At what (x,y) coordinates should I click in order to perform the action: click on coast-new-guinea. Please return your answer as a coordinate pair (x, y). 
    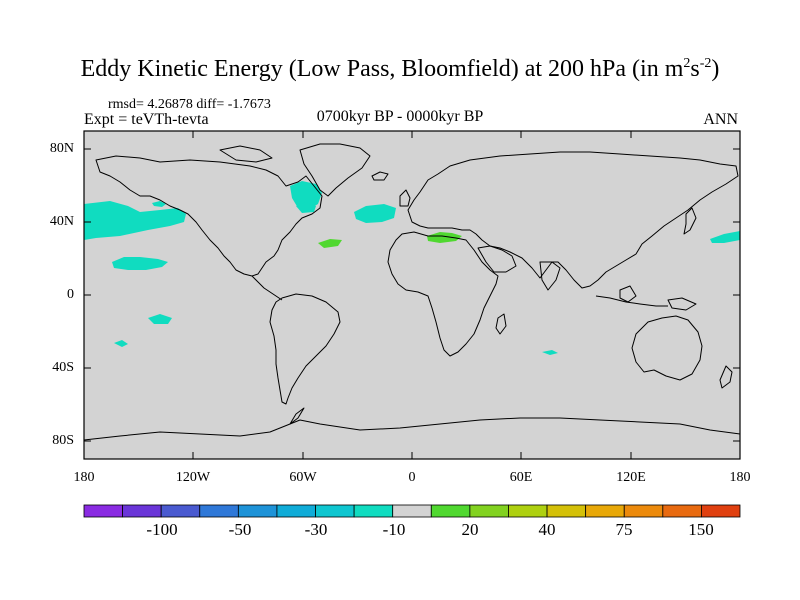
    Looking at the image, I should click on (682, 304).